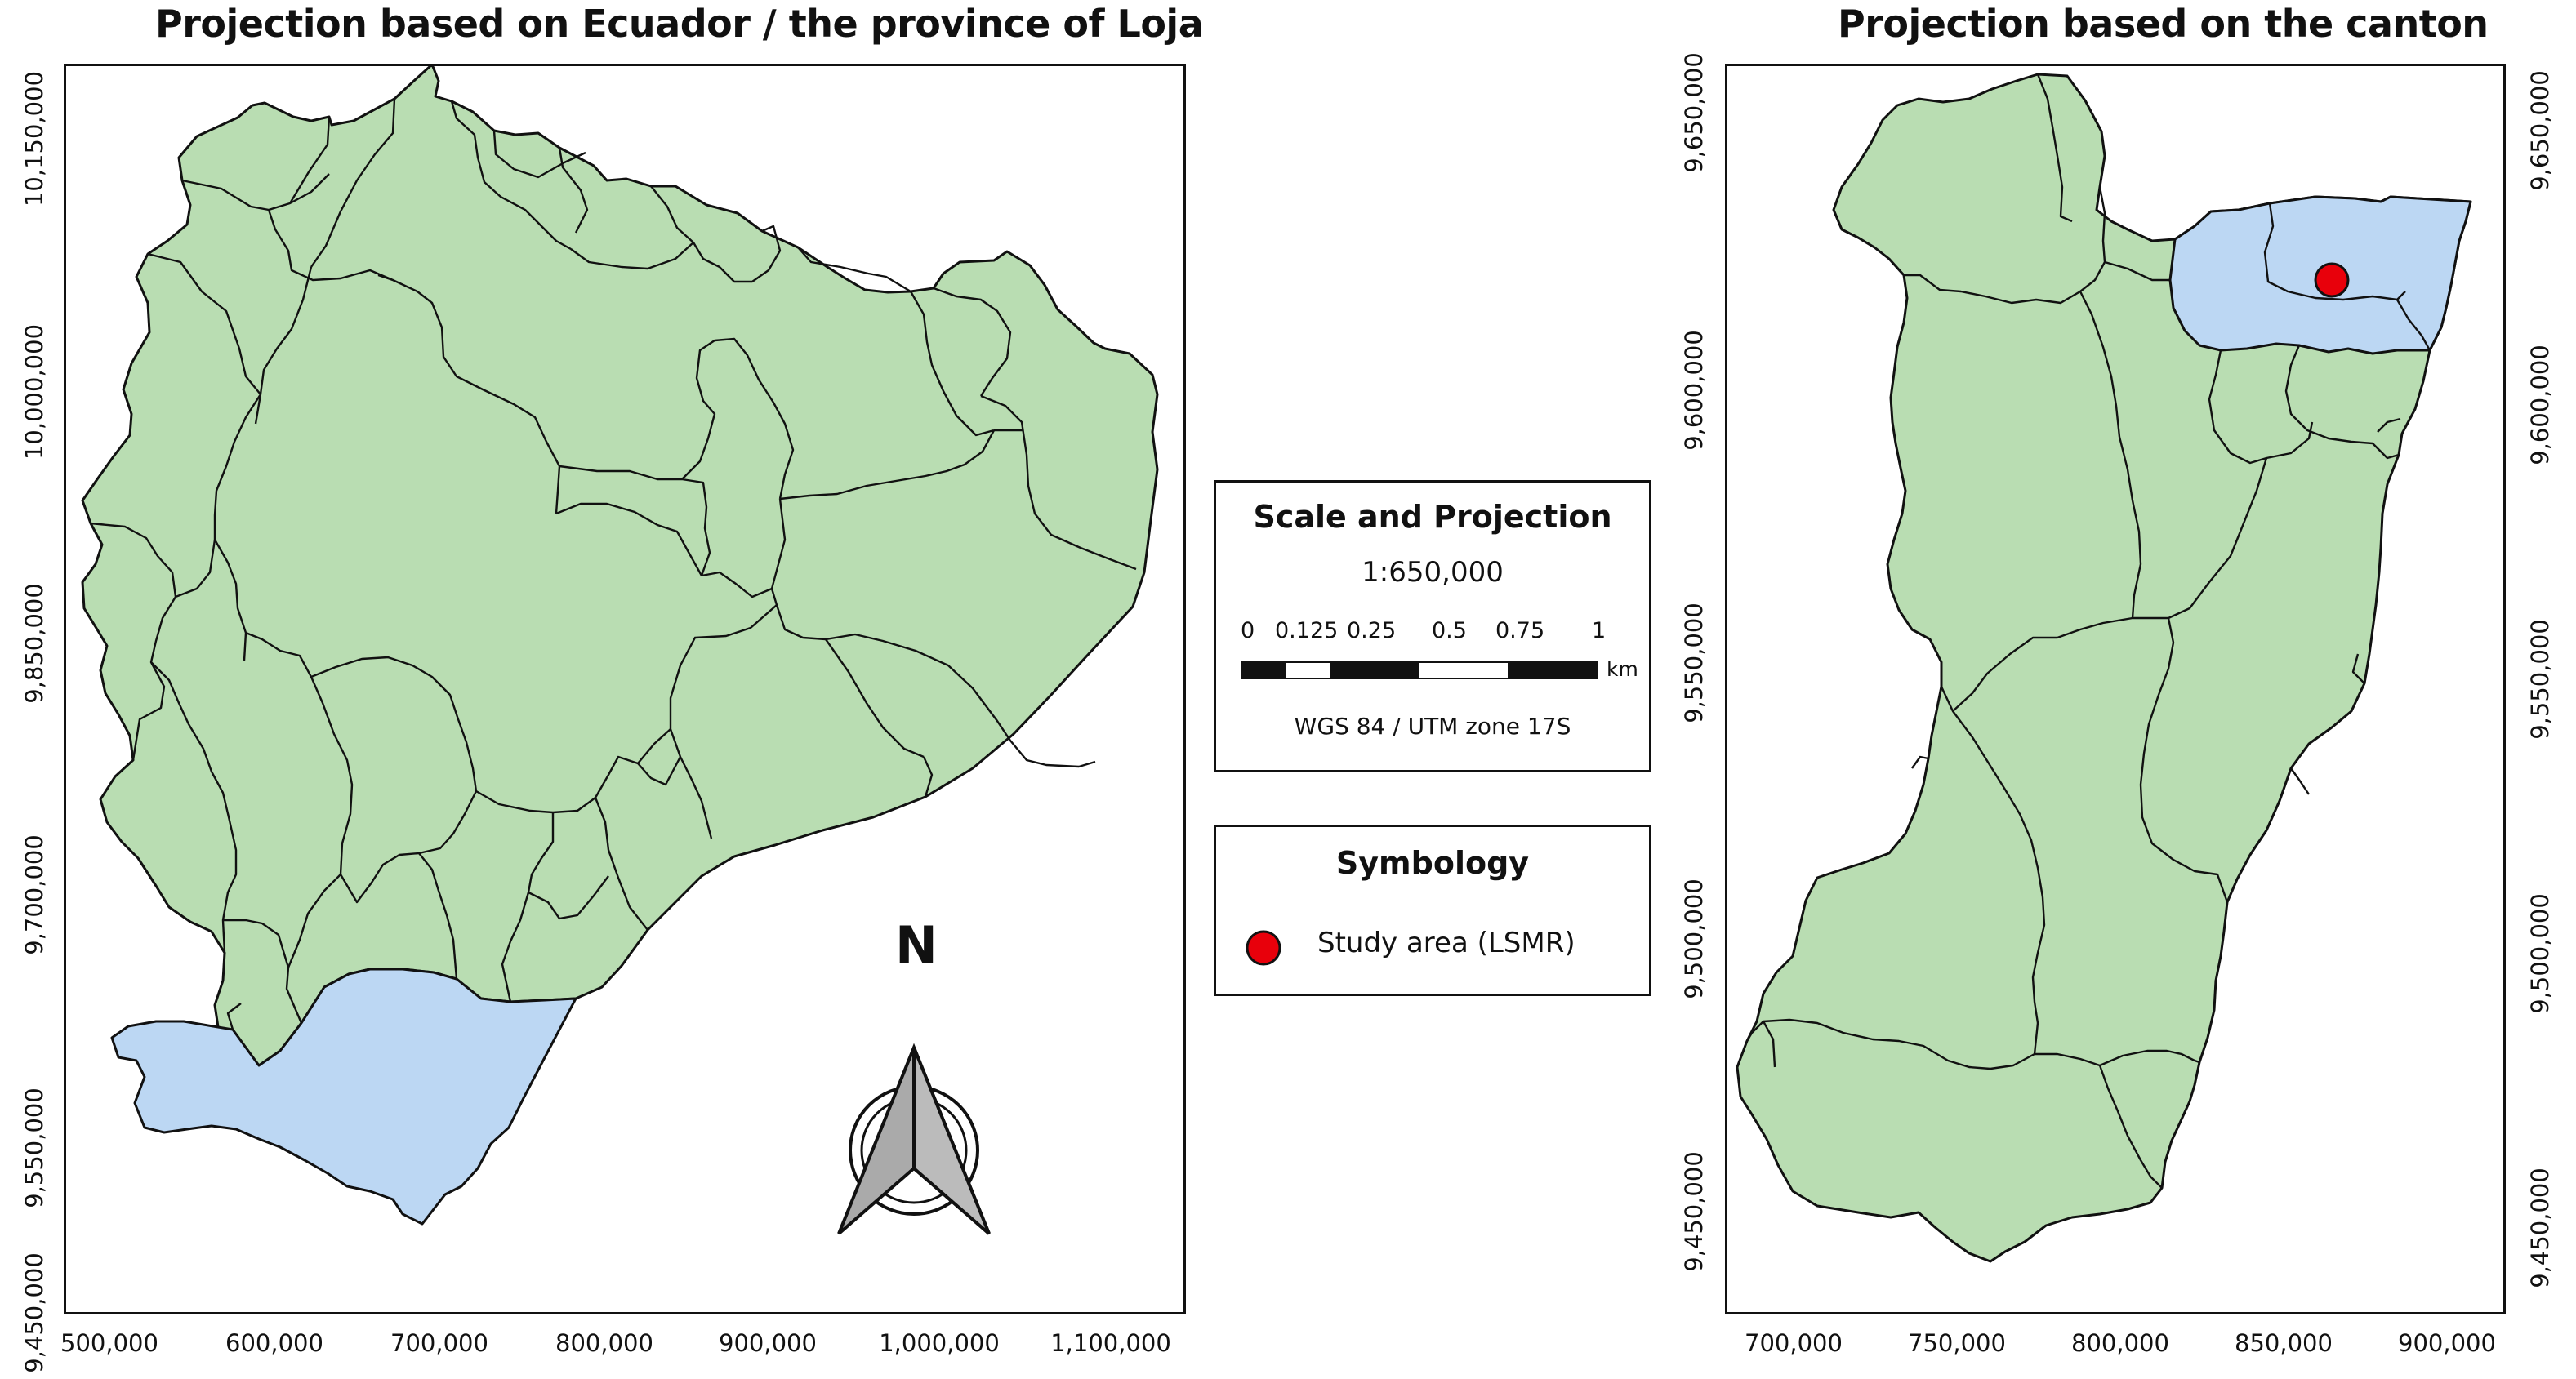 Image resolution: width=2576 pixels, height=1379 pixels. What do you see at coordinates (439, 1343) in the screenshot?
I see `left-x-tick: 700,000` at bounding box center [439, 1343].